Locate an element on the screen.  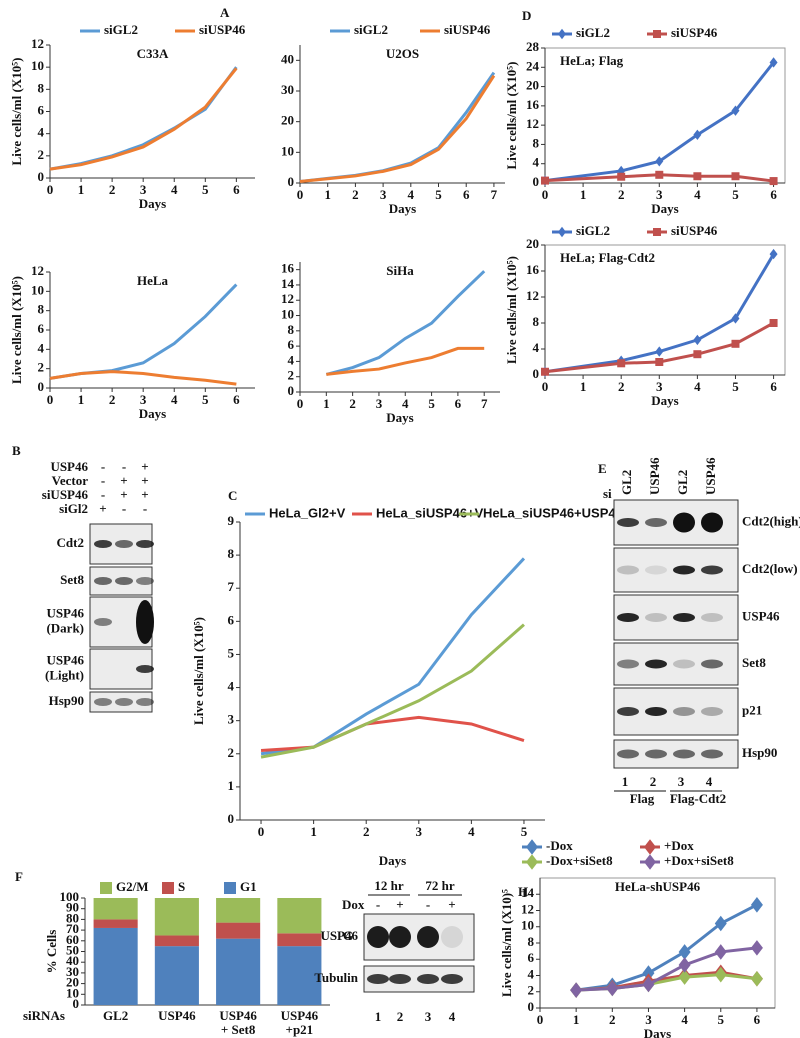
panel-label: E is located at coordinates (602, 468).